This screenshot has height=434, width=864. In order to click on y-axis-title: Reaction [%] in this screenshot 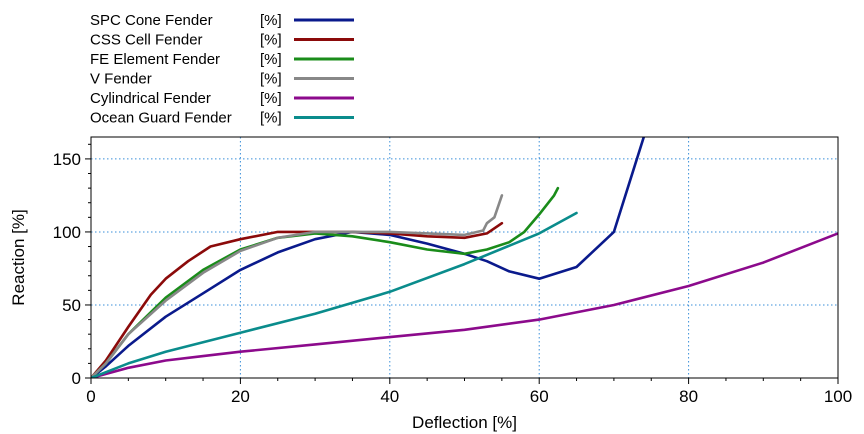, I will do `click(18, 257)`.